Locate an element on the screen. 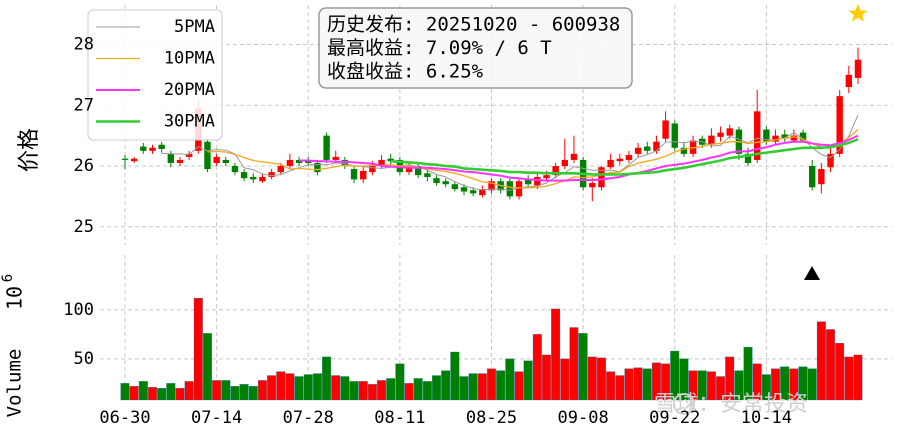 The width and height of the screenshot is (905, 430). scale-exponent: 6 is located at coordinates (8, 278).